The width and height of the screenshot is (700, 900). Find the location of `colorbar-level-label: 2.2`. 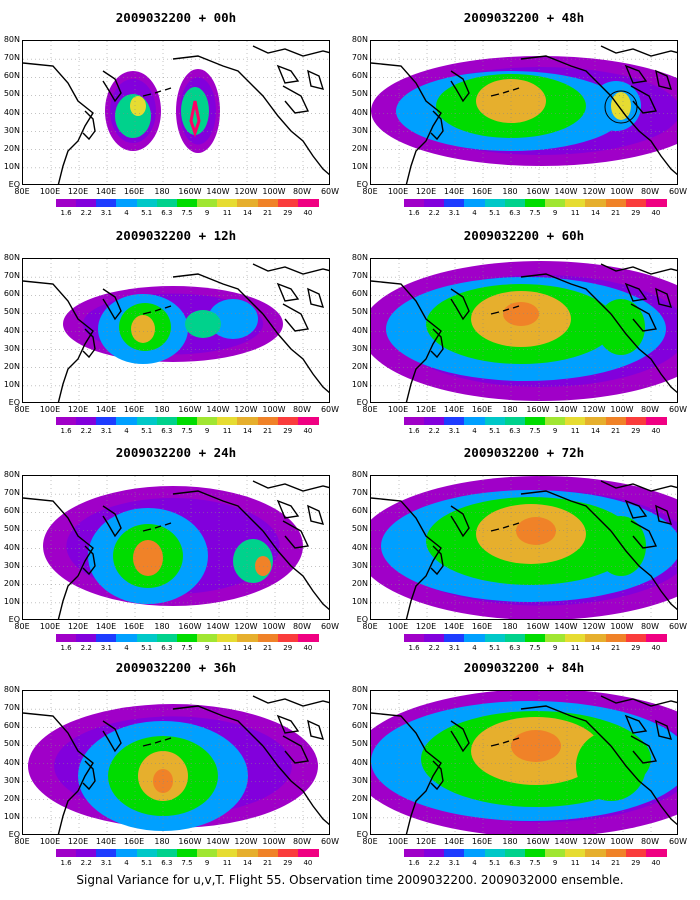

colorbar-level-label: 2.2 is located at coordinates (434, 431).